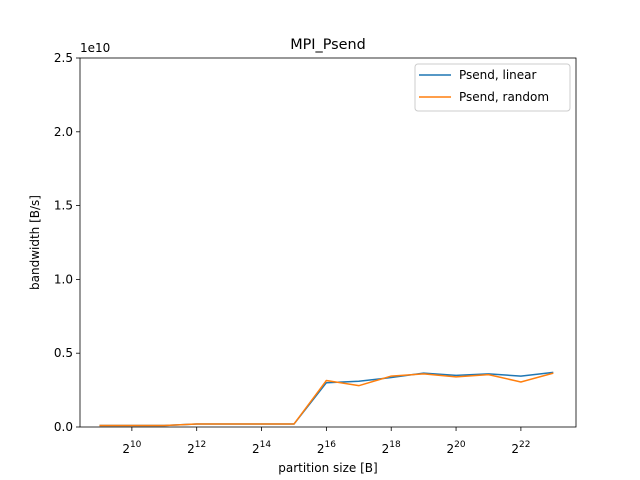 The height and width of the screenshot is (480, 640). Describe the element at coordinates (498, 75) in the screenshot. I see `legend-label-linear: Psend, linear` at that location.